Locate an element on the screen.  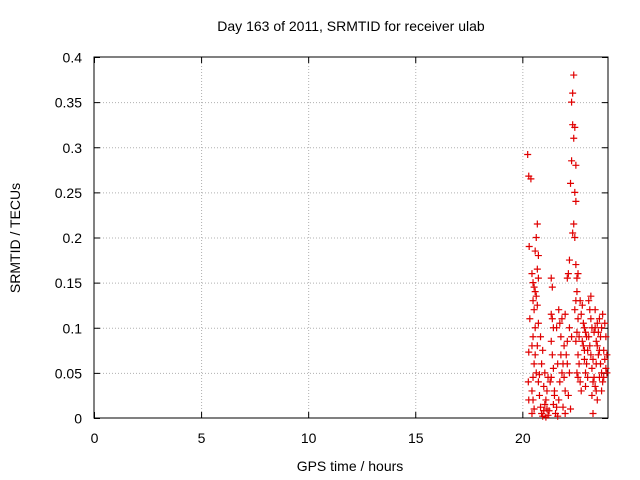
x-axis-label: GPS time / hours is located at coordinates (350, 466).